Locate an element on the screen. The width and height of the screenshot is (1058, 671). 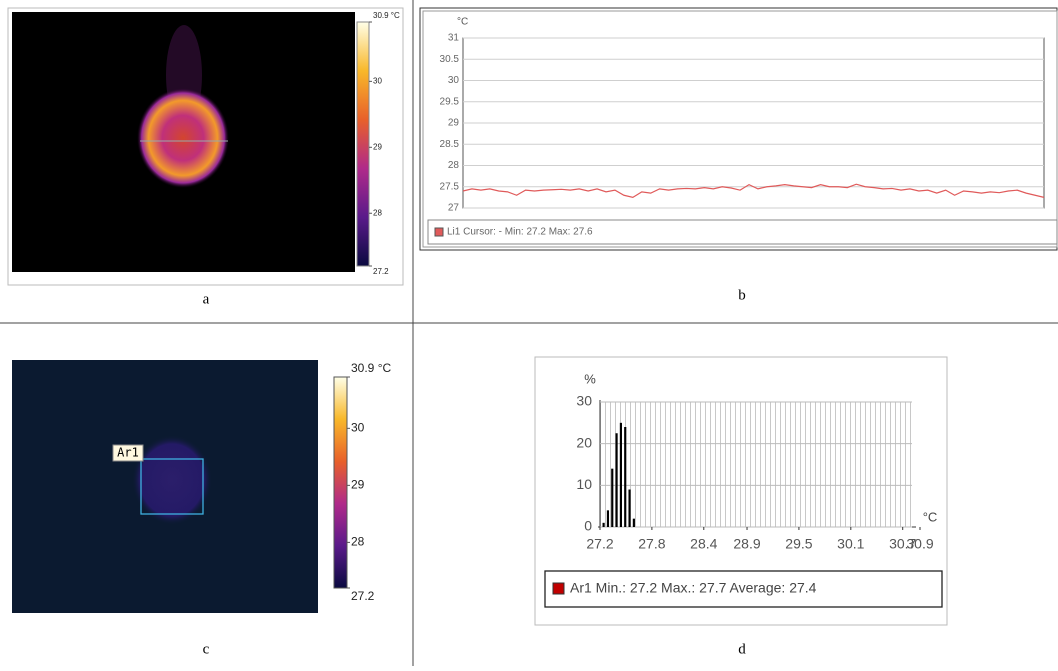
y-tick-label: 27.5 is located at coordinates (450, 186).